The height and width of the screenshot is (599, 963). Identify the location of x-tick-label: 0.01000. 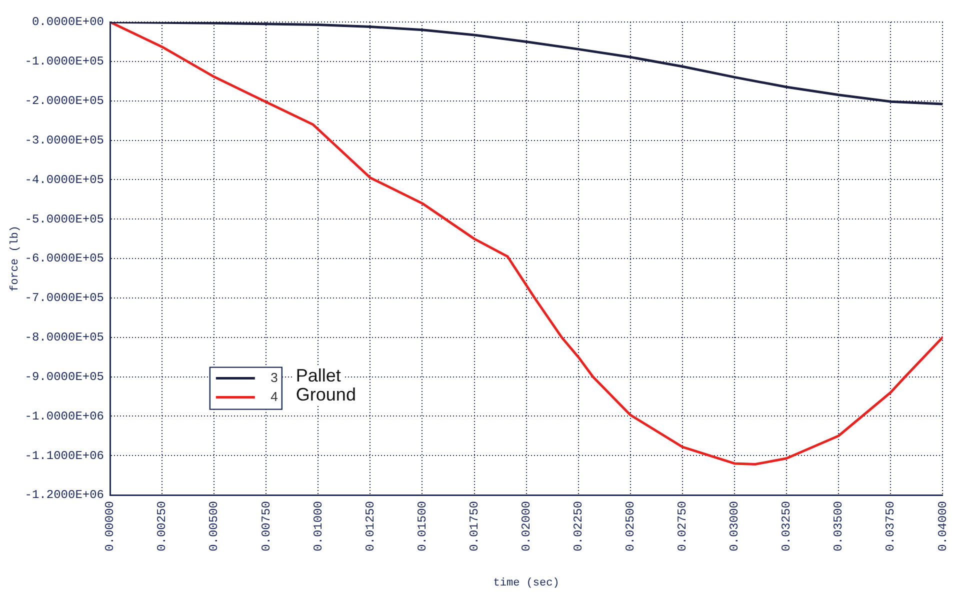
(318, 526).